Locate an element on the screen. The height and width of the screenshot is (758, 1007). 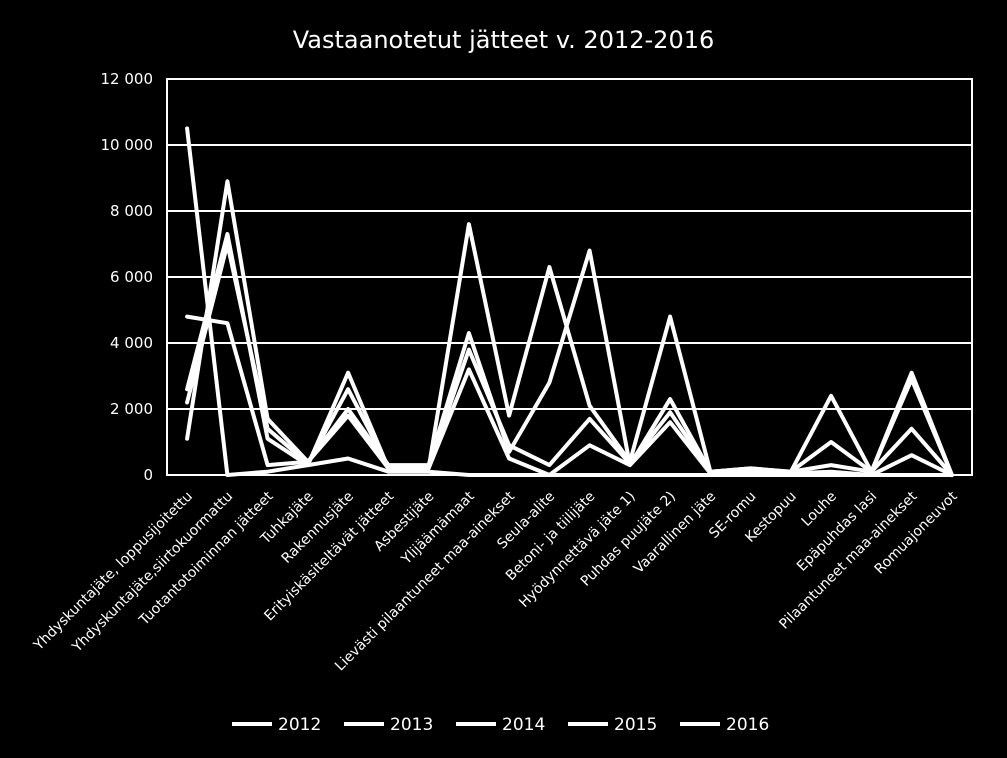
y-tick-label: 0 is located at coordinates (148, 475).